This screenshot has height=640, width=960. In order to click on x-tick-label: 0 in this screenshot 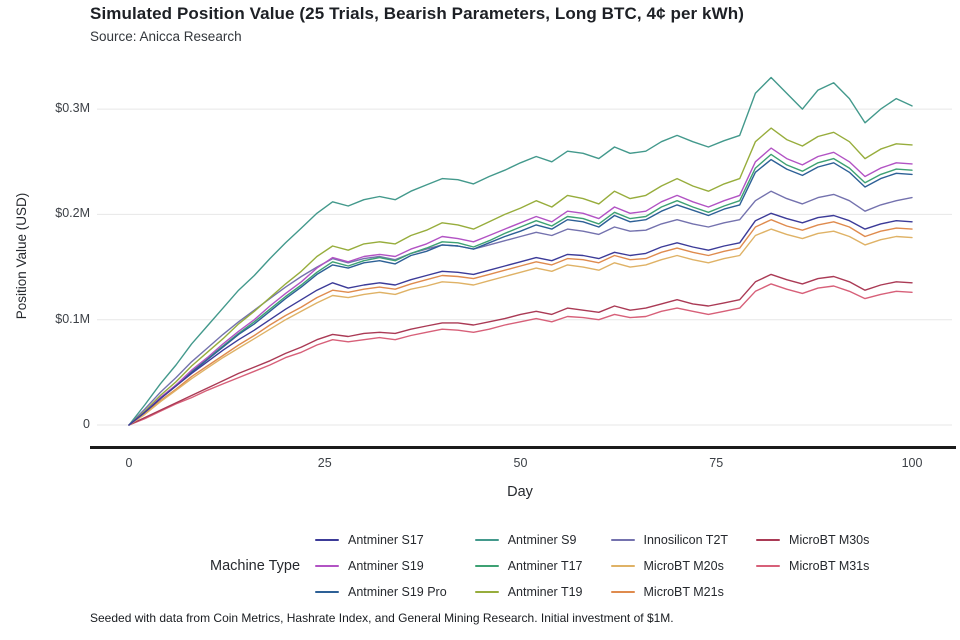, I will do `click(129, 463)`.